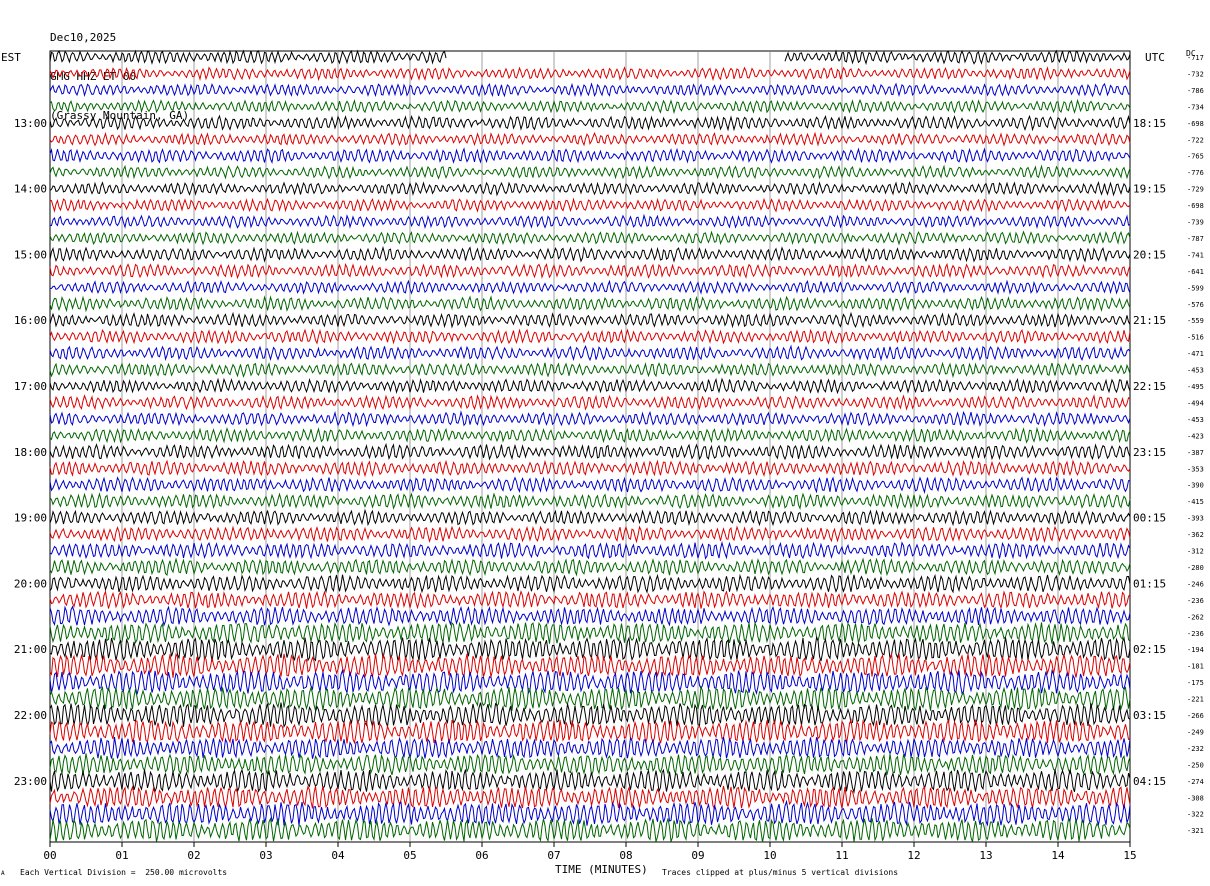  I want to click on x-tick-label: 03, so click(265, 855).